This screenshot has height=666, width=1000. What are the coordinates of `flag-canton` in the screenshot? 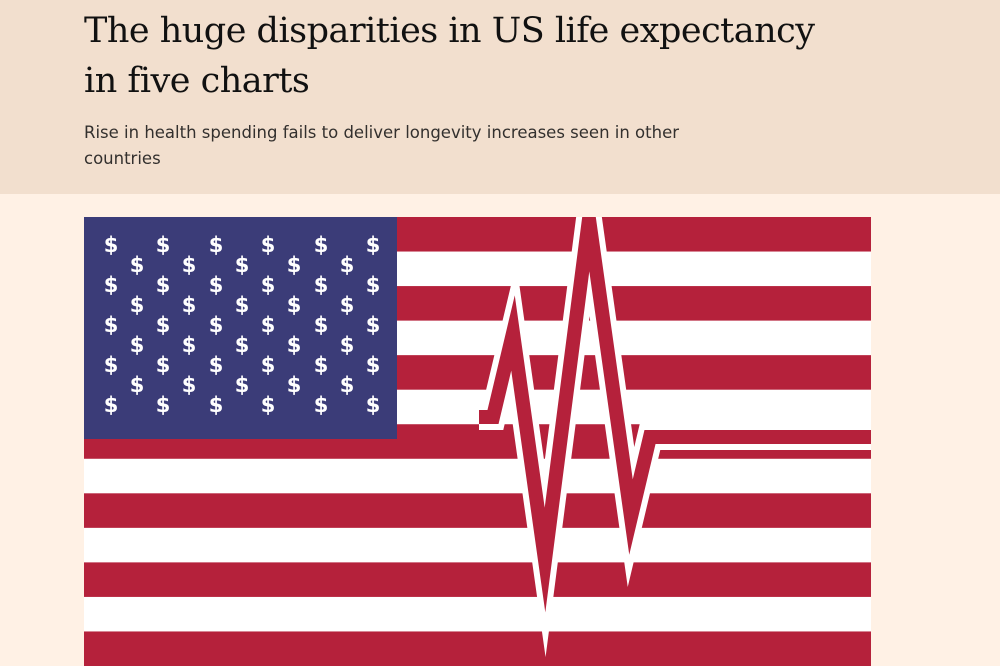 It's located at (240, 328).